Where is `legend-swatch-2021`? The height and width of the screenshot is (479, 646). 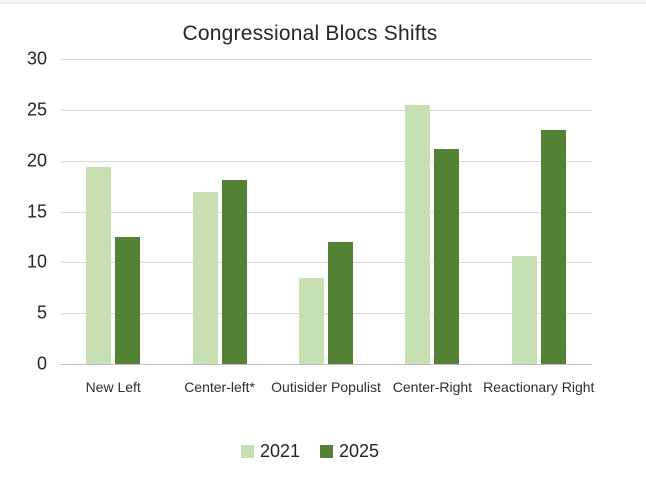
legend-swatch-2021 is located at coordinates (247, 451).